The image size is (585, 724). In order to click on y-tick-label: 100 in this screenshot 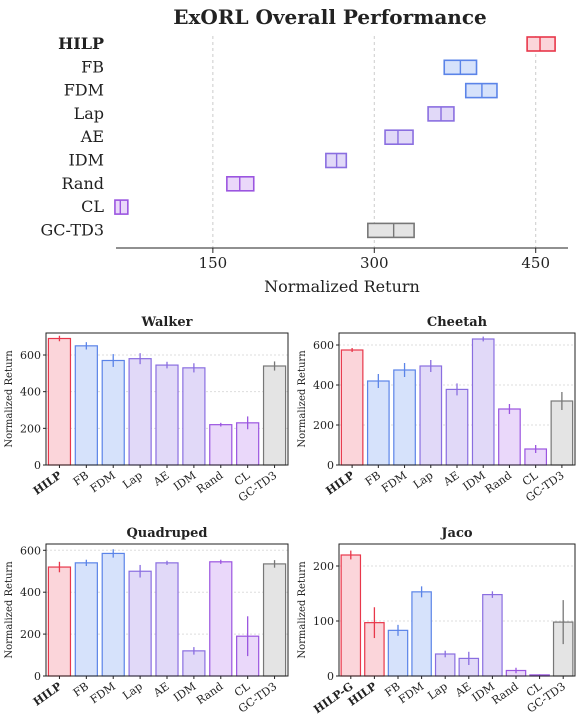, I will do `click(323, 621)`.